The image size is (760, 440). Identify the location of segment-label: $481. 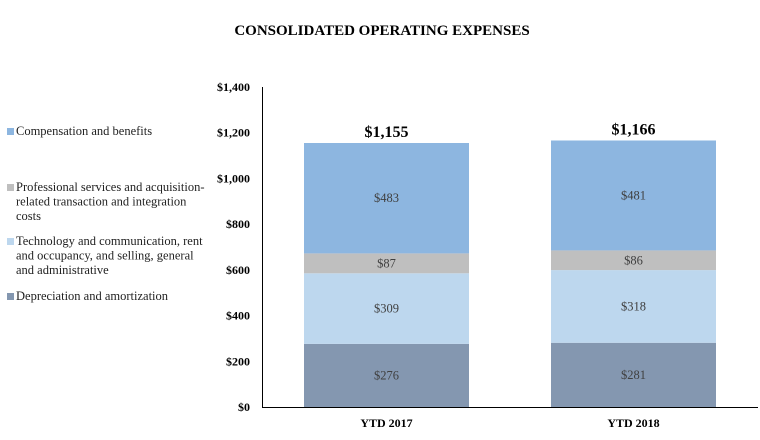
(633, 195).